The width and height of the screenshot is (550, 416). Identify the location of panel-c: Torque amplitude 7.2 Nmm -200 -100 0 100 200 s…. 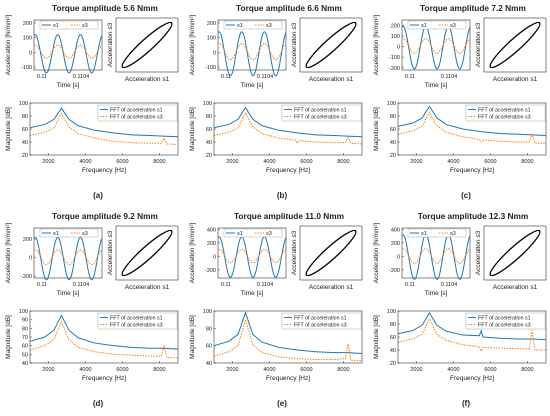
(460, 101).